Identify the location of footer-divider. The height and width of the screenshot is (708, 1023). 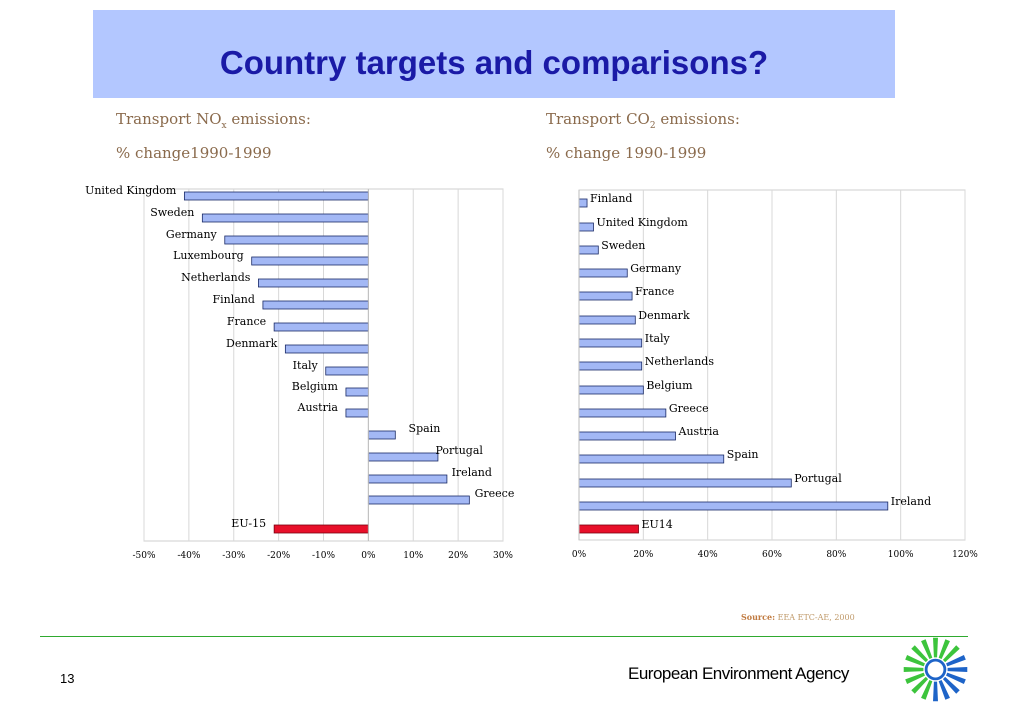
(504, 636).